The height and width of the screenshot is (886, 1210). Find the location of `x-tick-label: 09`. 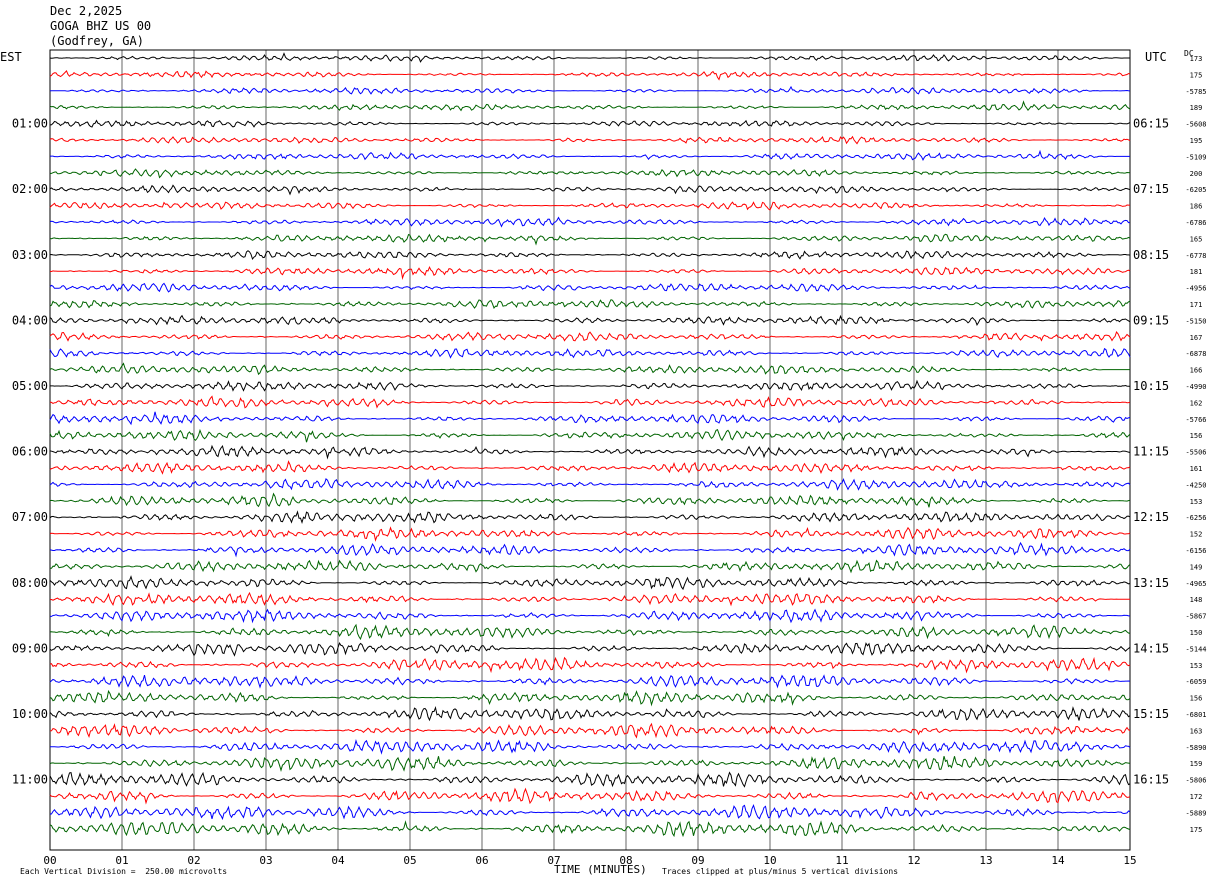

x-tick-label: 09 is located at coordinates (697, 860).